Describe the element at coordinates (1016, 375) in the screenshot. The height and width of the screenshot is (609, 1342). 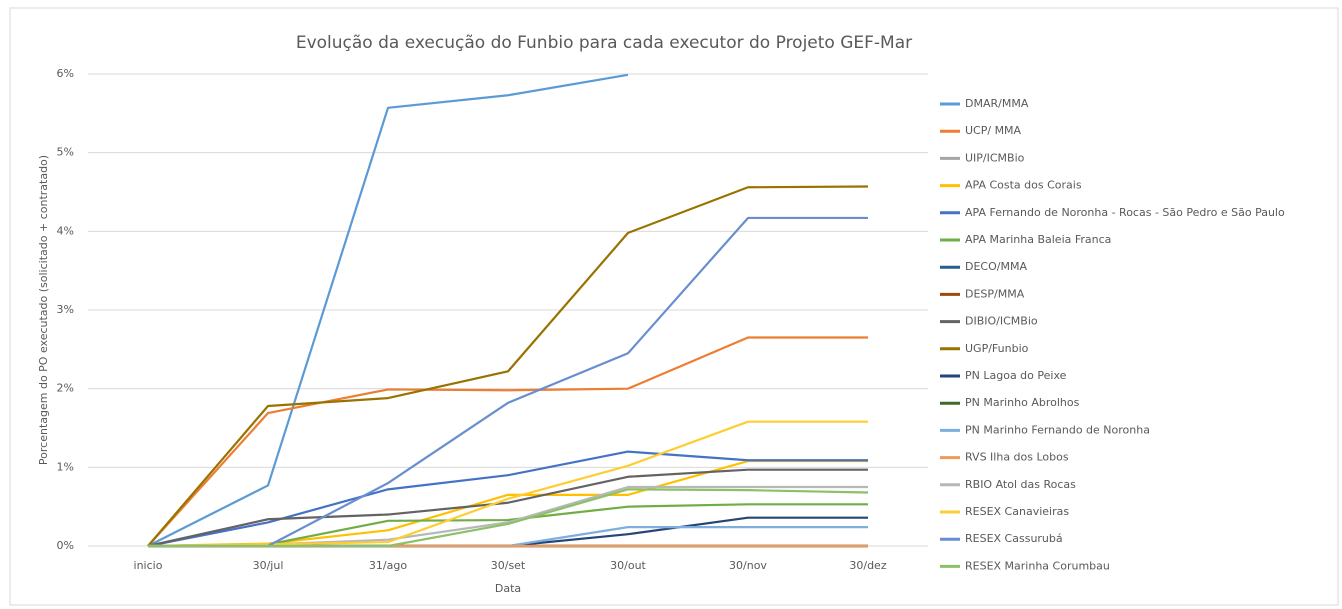
I see `legend-label: PN Lagoa do Peixe` at that location.